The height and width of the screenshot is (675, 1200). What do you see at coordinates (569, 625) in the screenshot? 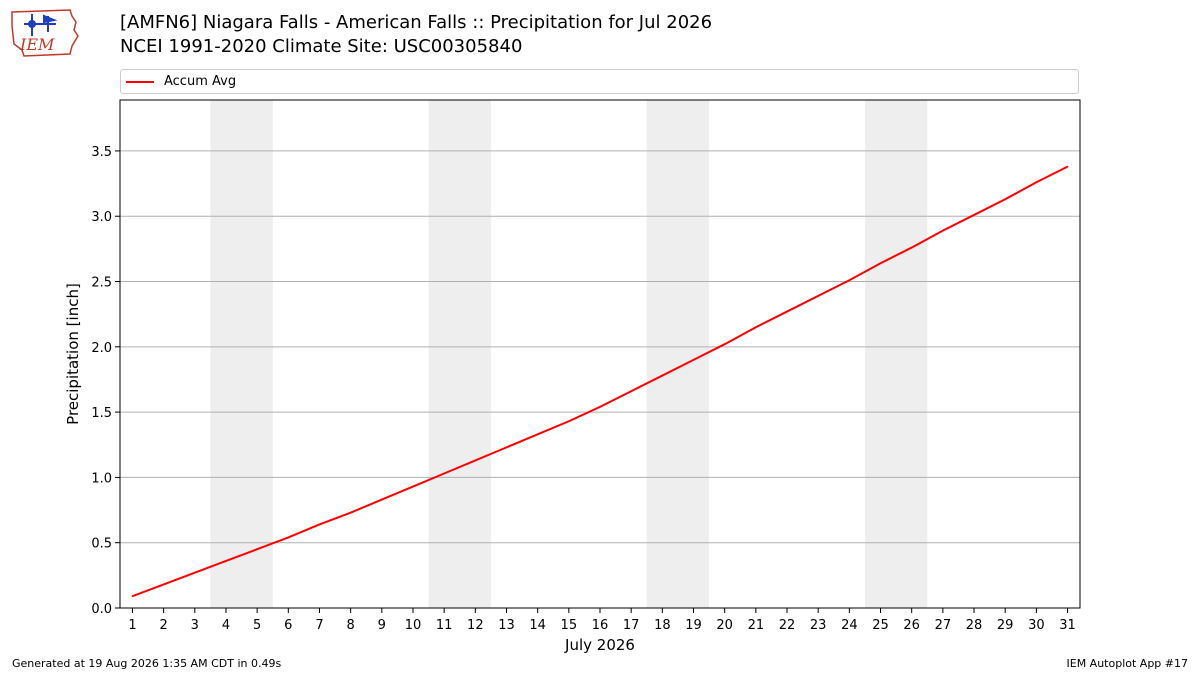
I see `x-tick-label: 15` at bounding box center [569, 625].